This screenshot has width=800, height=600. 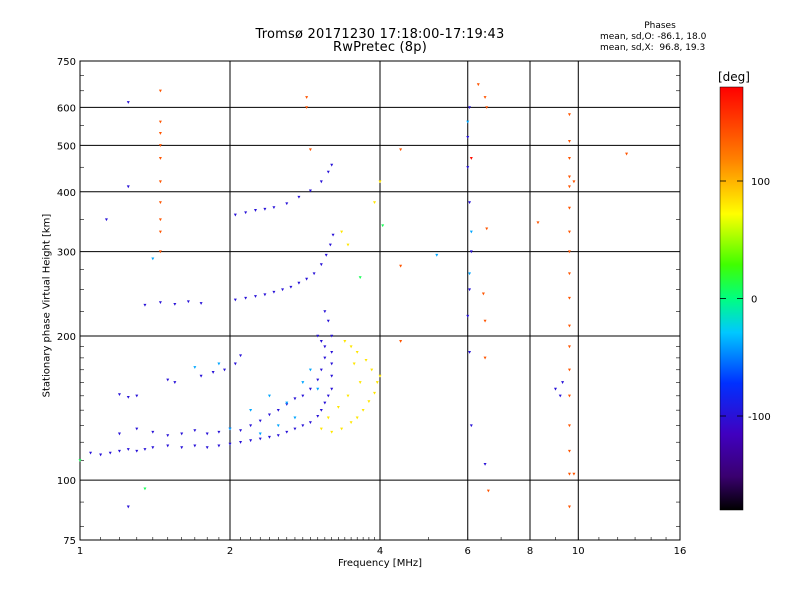 I want to click on x-tick-label: 8, so click(x=530, y=551).